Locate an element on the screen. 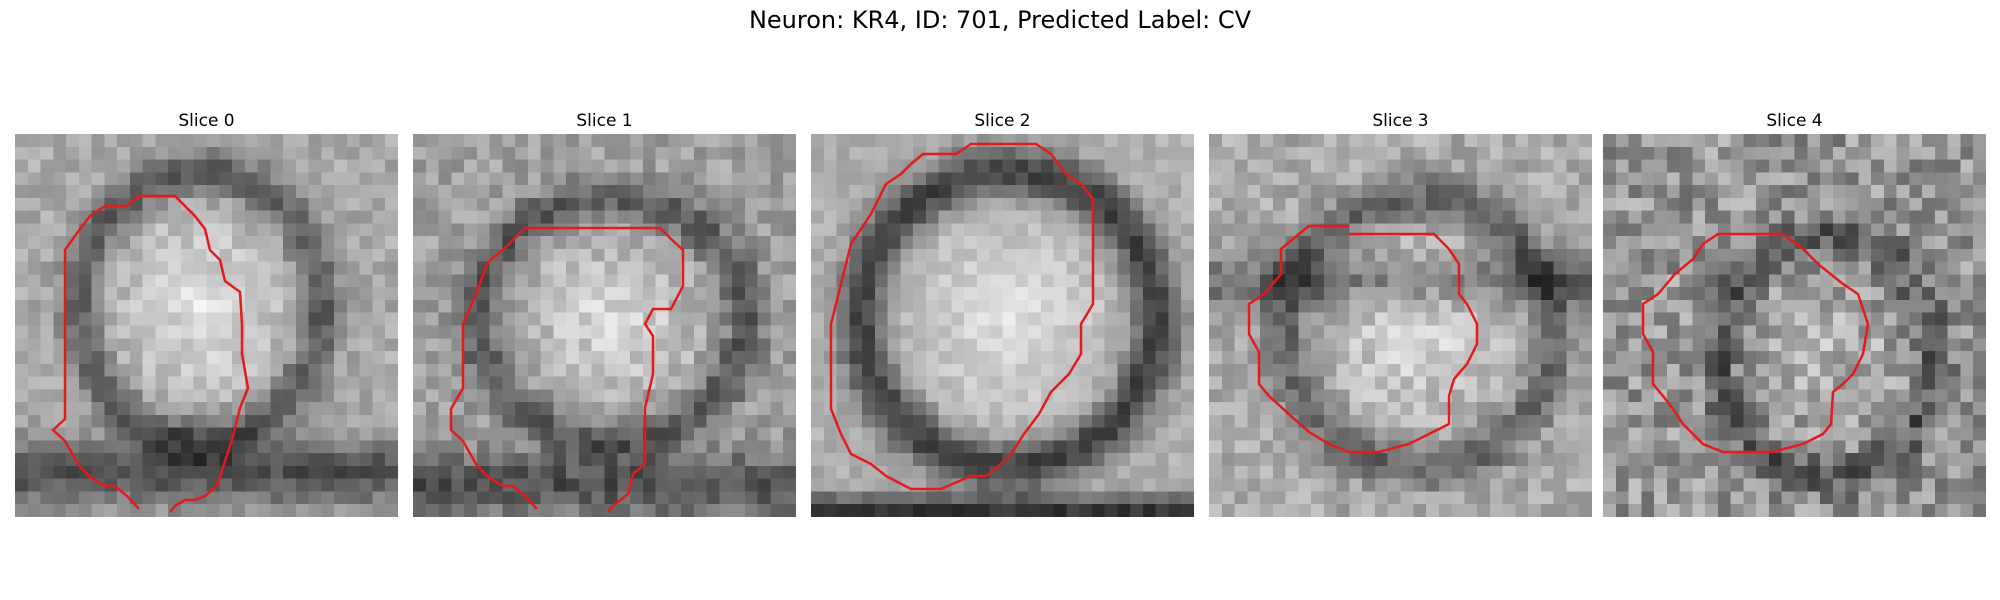  slice-panel-3: Slice 3 is located at coordinates (1400, 313).